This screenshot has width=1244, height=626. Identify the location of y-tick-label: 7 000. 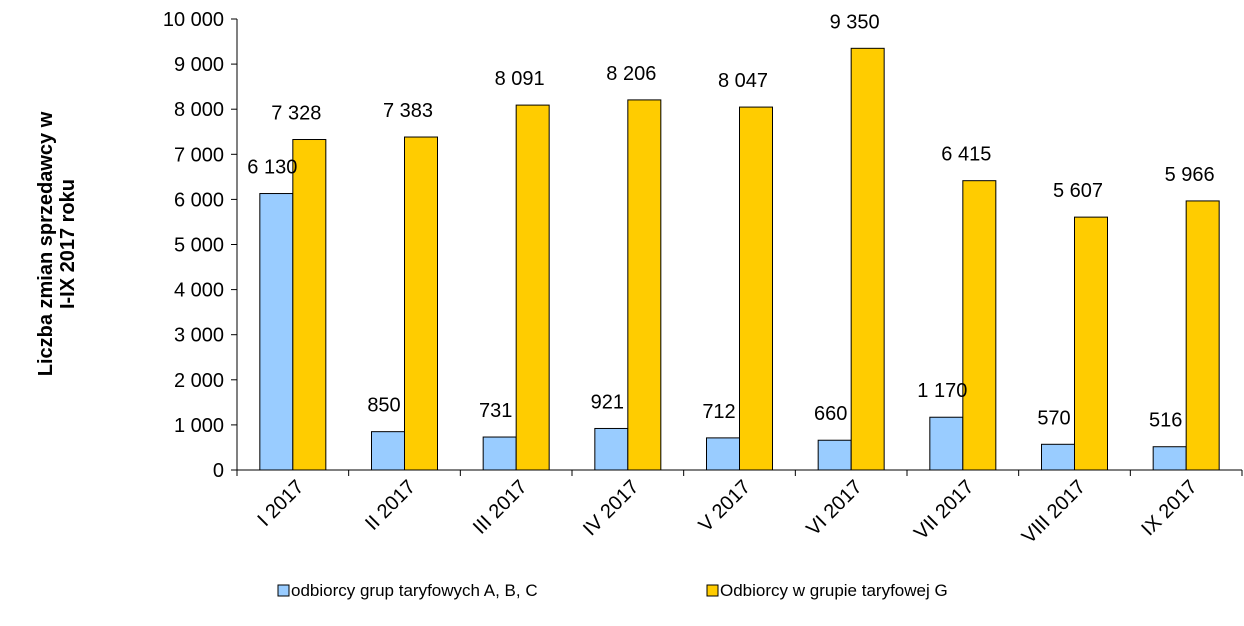
(199, 155).